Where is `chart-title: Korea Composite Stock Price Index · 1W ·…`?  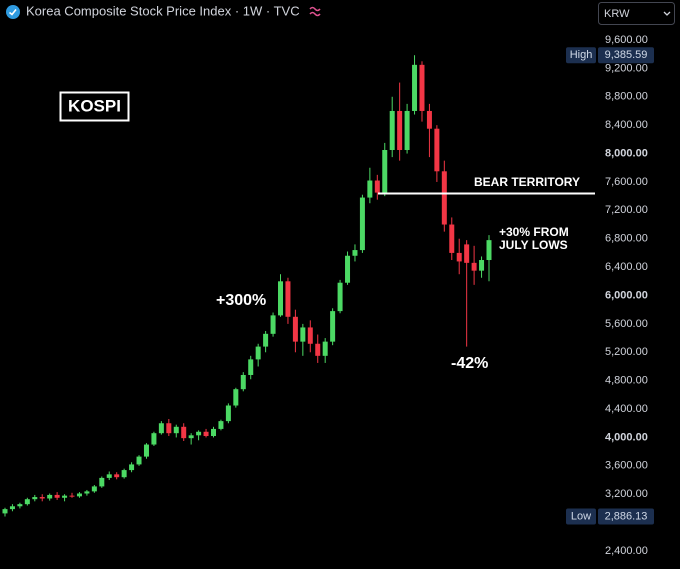
chart-title: Korea Composite Stock Price Index · 1W ·… is located at coordinates (163, 10).